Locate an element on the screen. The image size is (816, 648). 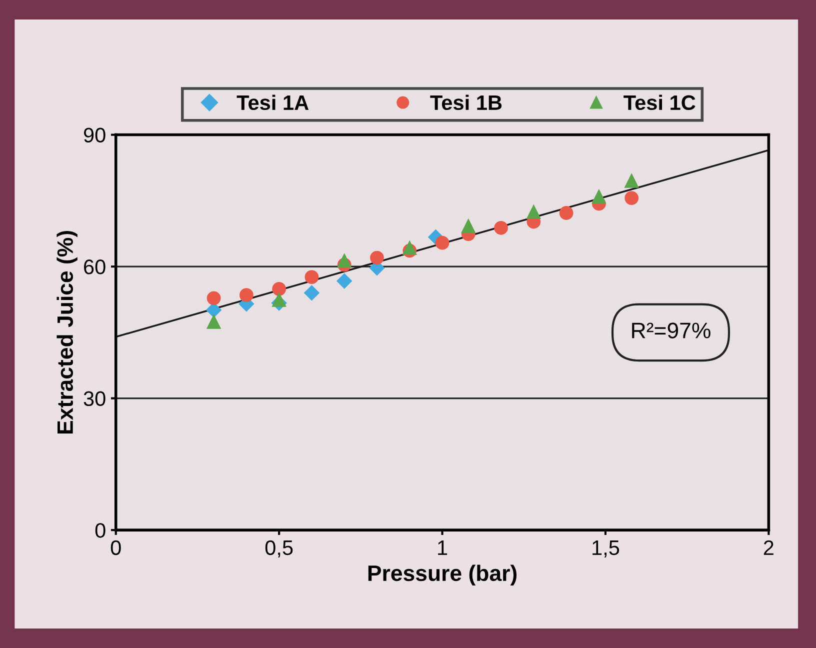
x-tick-label: 0,5 is located at coordinates (279, 549).